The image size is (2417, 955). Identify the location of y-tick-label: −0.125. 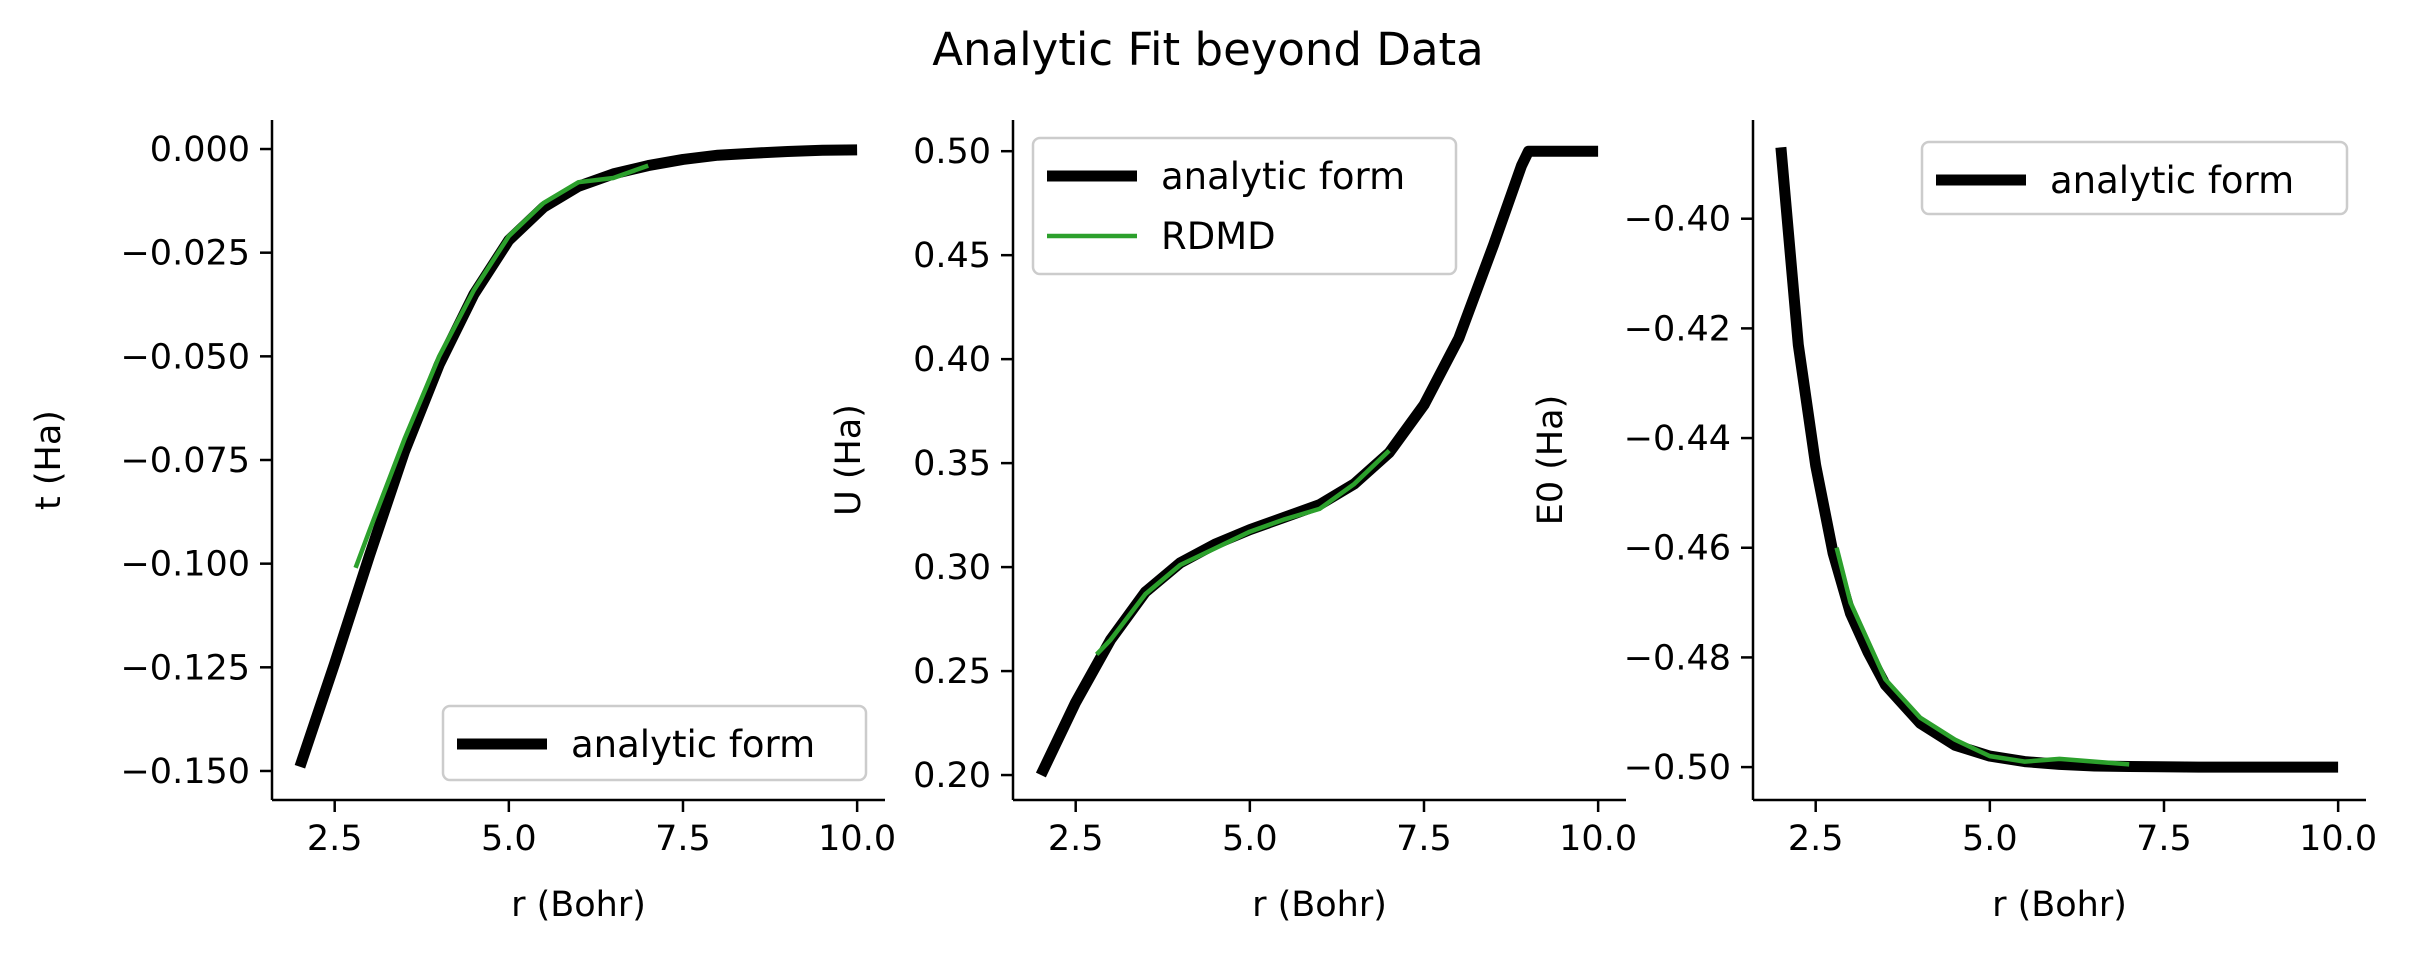
(185, 668).